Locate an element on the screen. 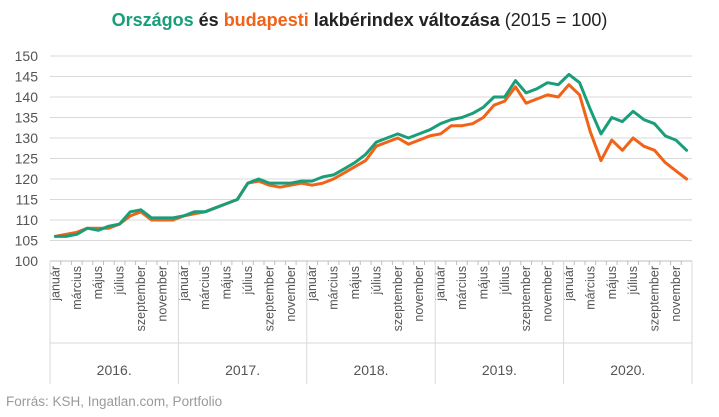 The width and height of the screenshot is (719, 417). y-tick-label: 135 is located at coordinates (27, 118).